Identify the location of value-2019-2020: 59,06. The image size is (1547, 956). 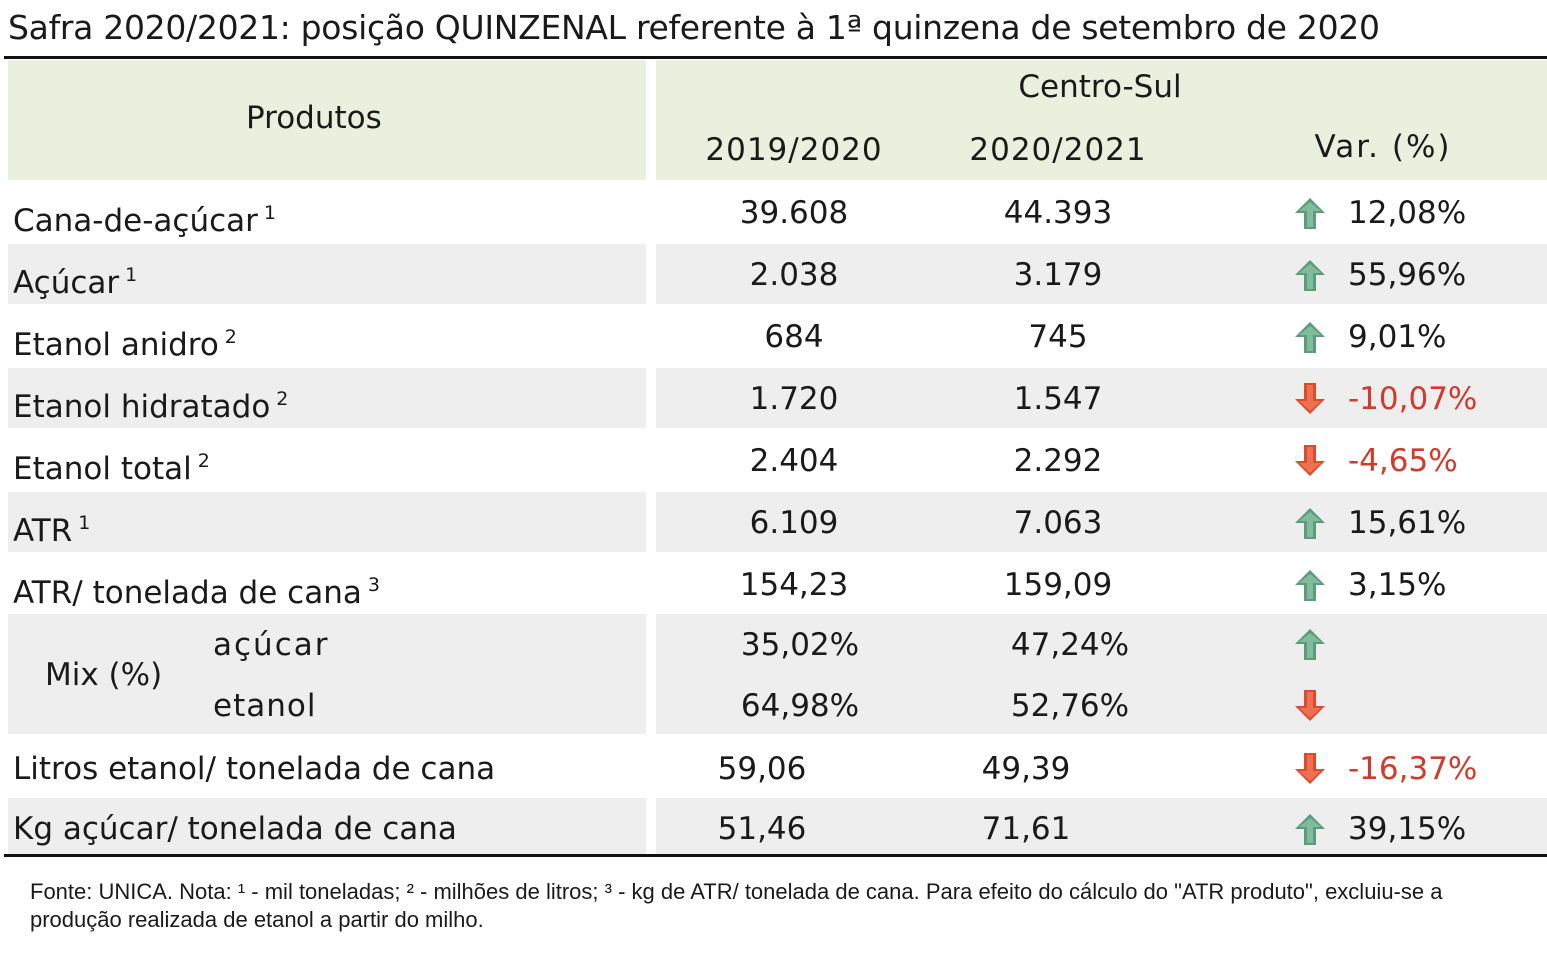
(762, 769).